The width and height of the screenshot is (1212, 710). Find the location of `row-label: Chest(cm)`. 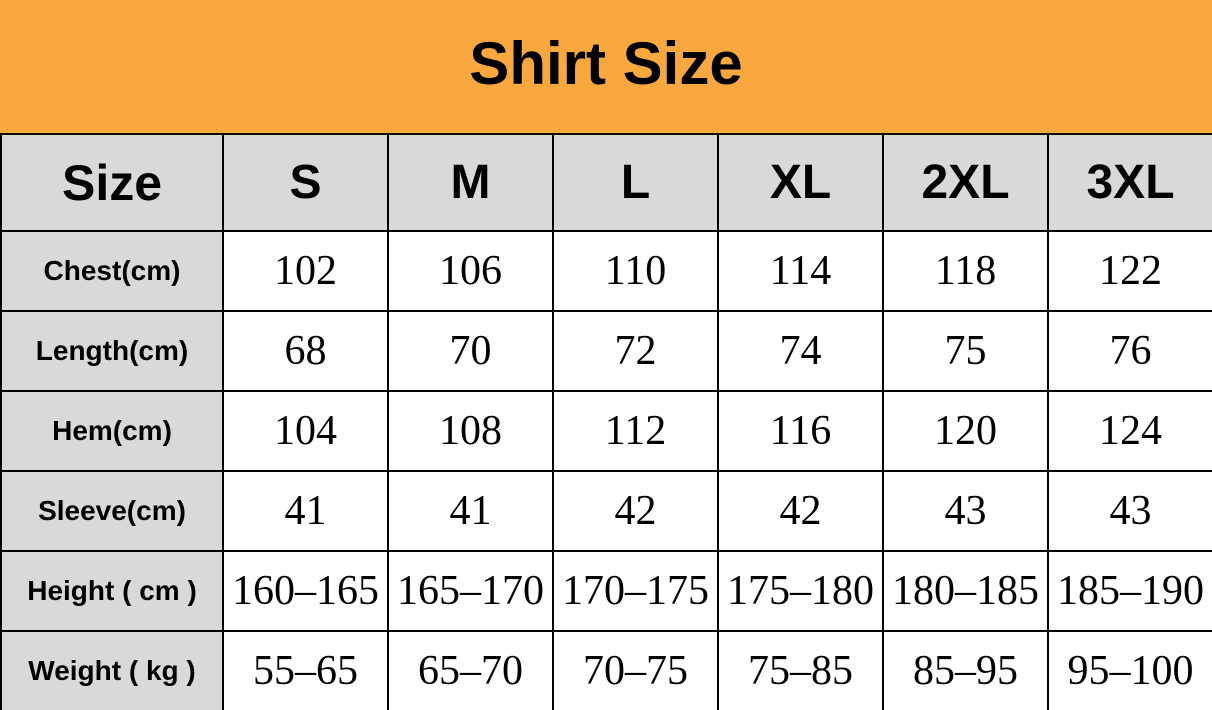

row-label: Chest(cm) is located at coordinates (112, 271).